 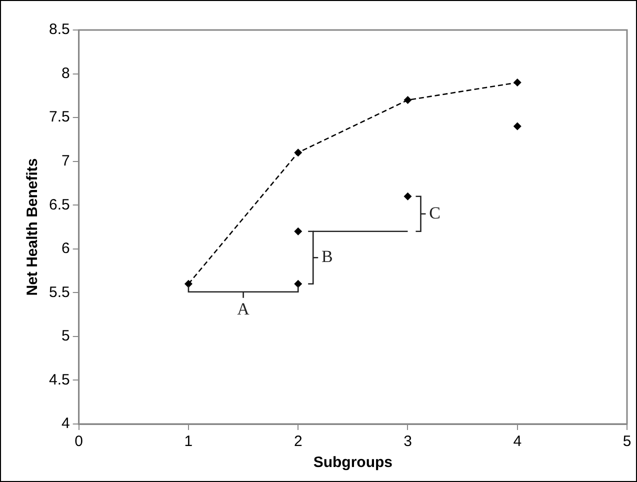 What do you see at coordinates (327, 256) in the screenshot?
I see `annotation: B` at bounding box center [327, 256].